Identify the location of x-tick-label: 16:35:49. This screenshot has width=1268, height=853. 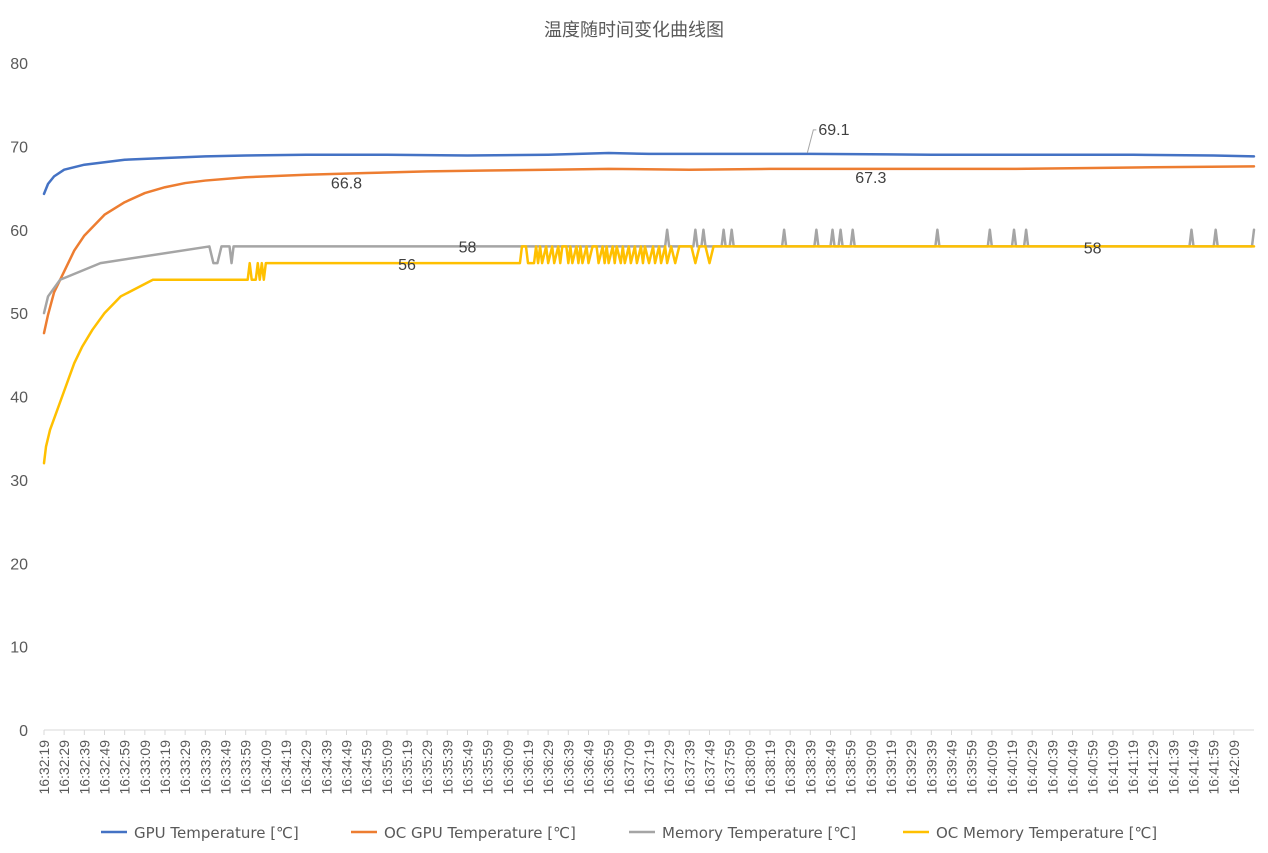
(468, 767).